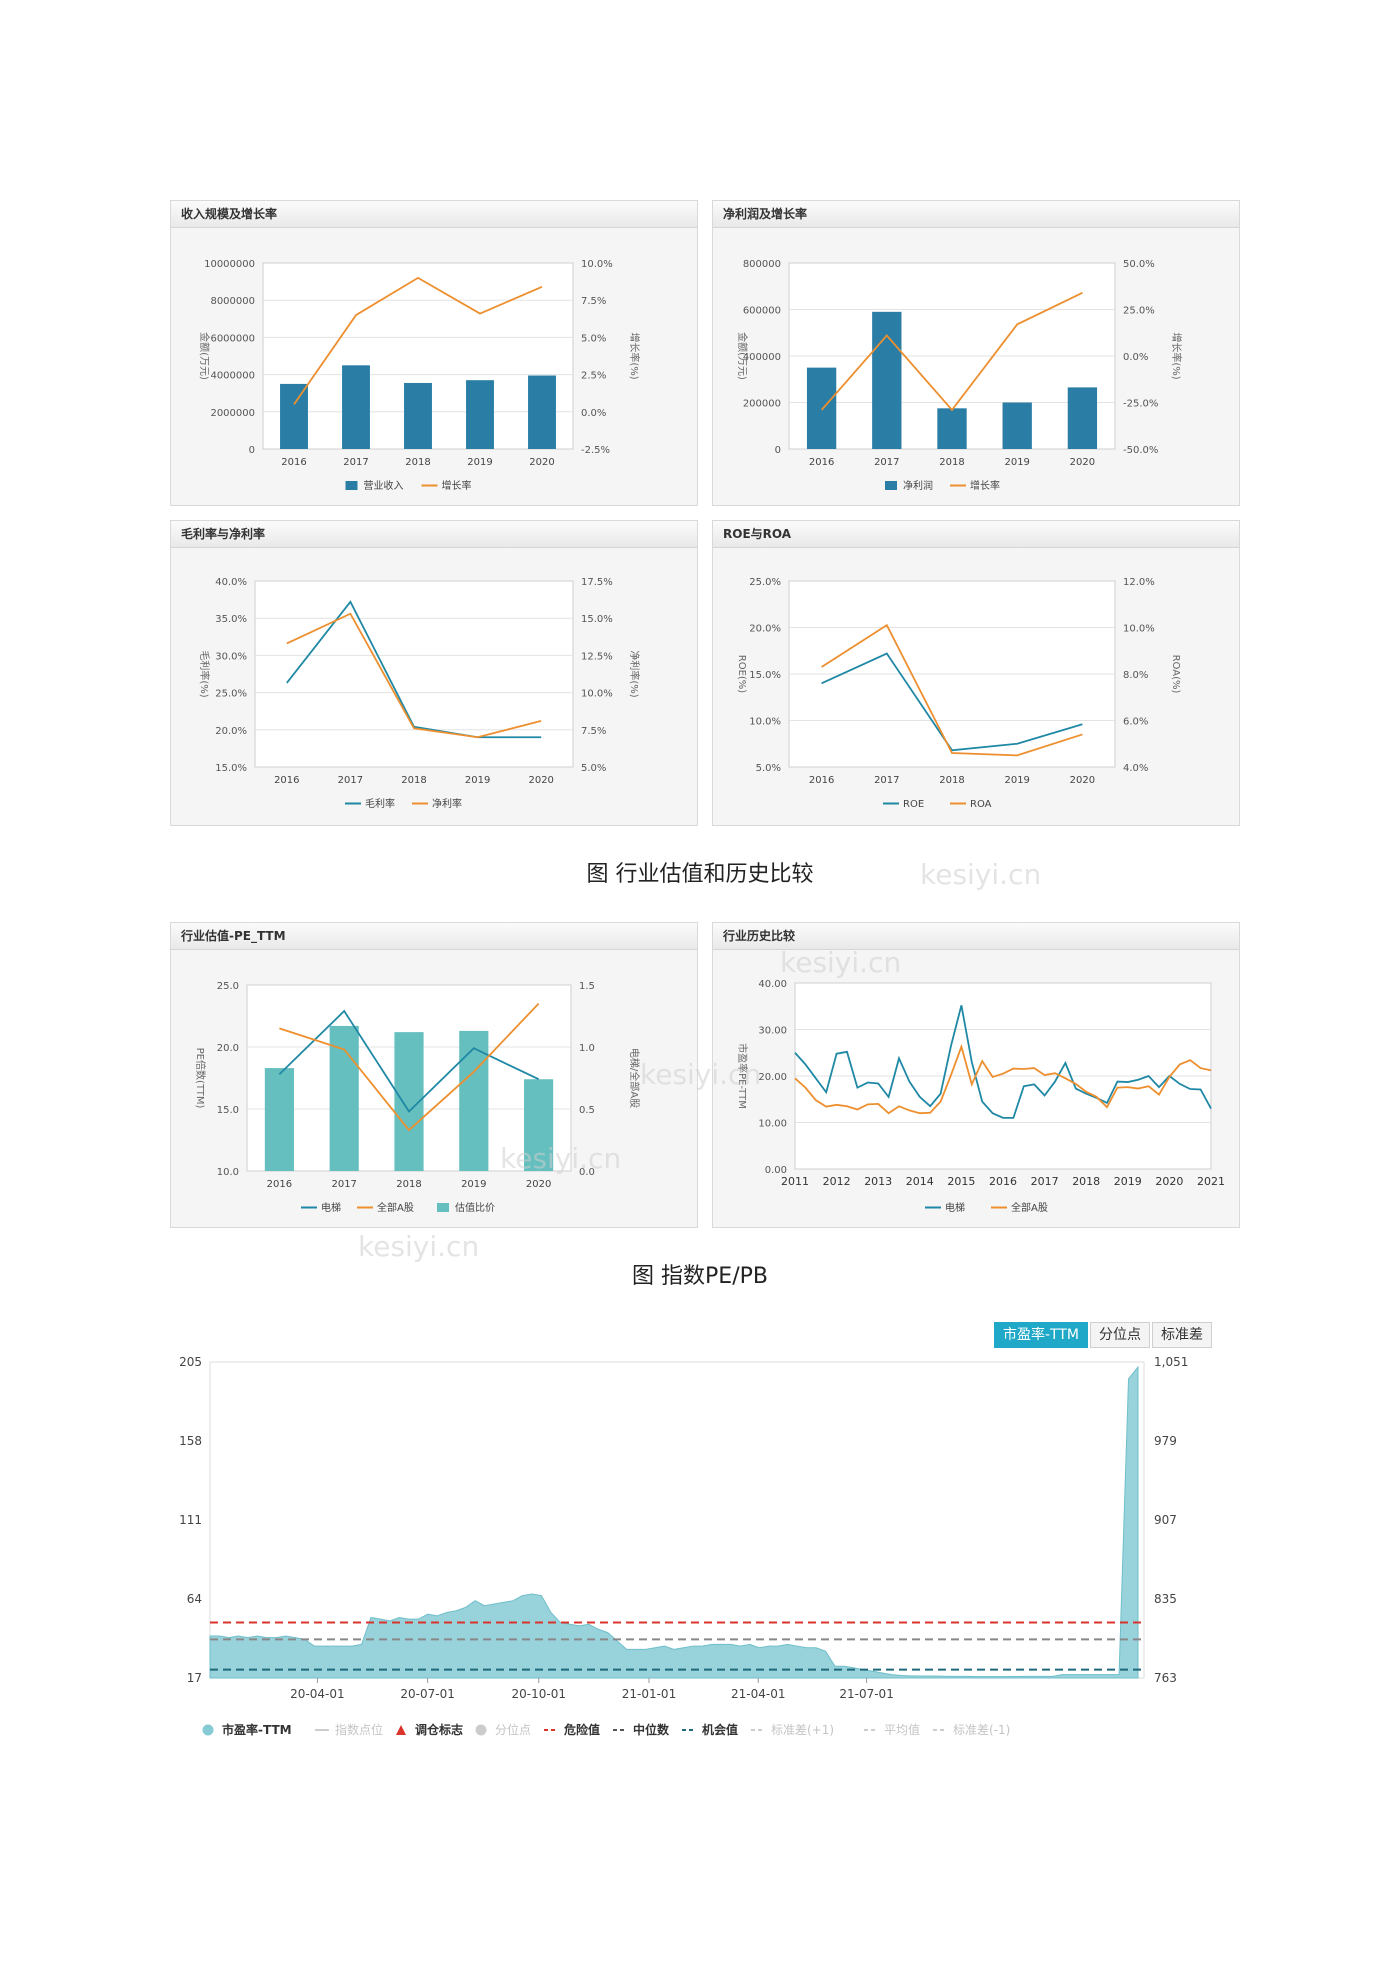  Describe the element at coordinates (742, 1076) in the screenshot. I see `y-axis-title: 市盈率PE-TTM` at that location.